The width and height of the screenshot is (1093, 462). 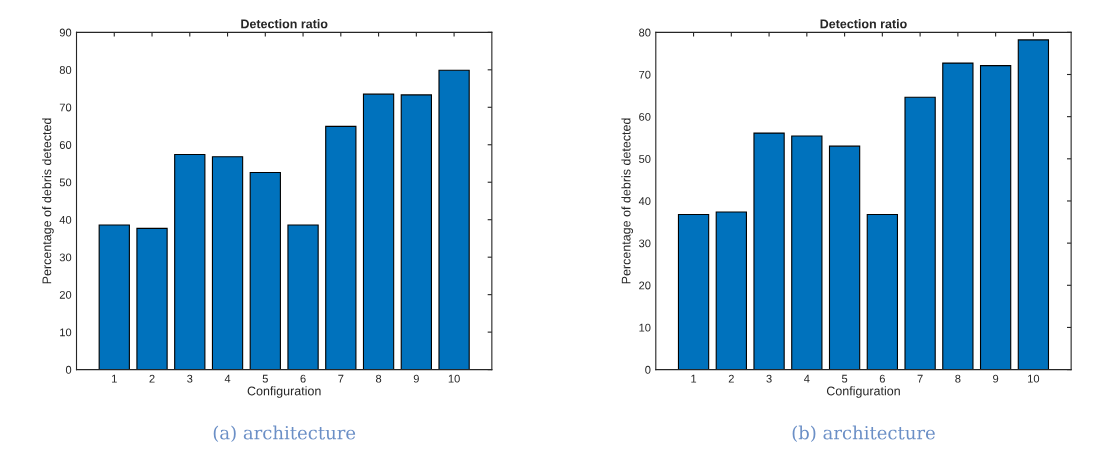 I want to click on y-tick-label: 90, so click(x=65, y=32).